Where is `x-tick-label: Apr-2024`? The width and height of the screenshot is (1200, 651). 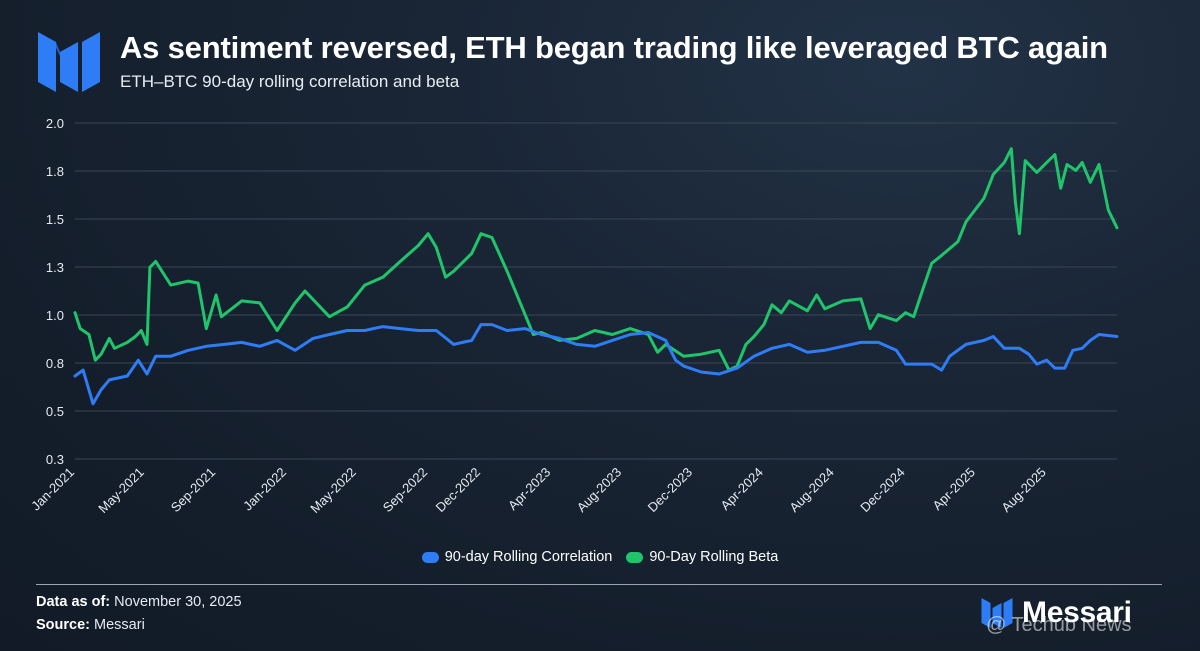
x-tick-label: Apr-2024 is located at coordinates (742, 489).